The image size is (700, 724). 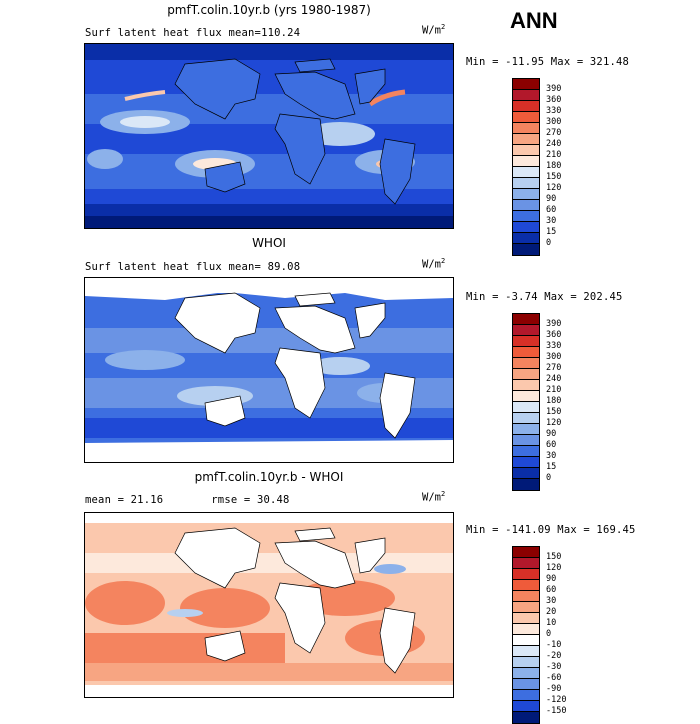 I want to click on panel1-minmax: Min = -11.95 Max = 321.48, so click(x=548, y=62).